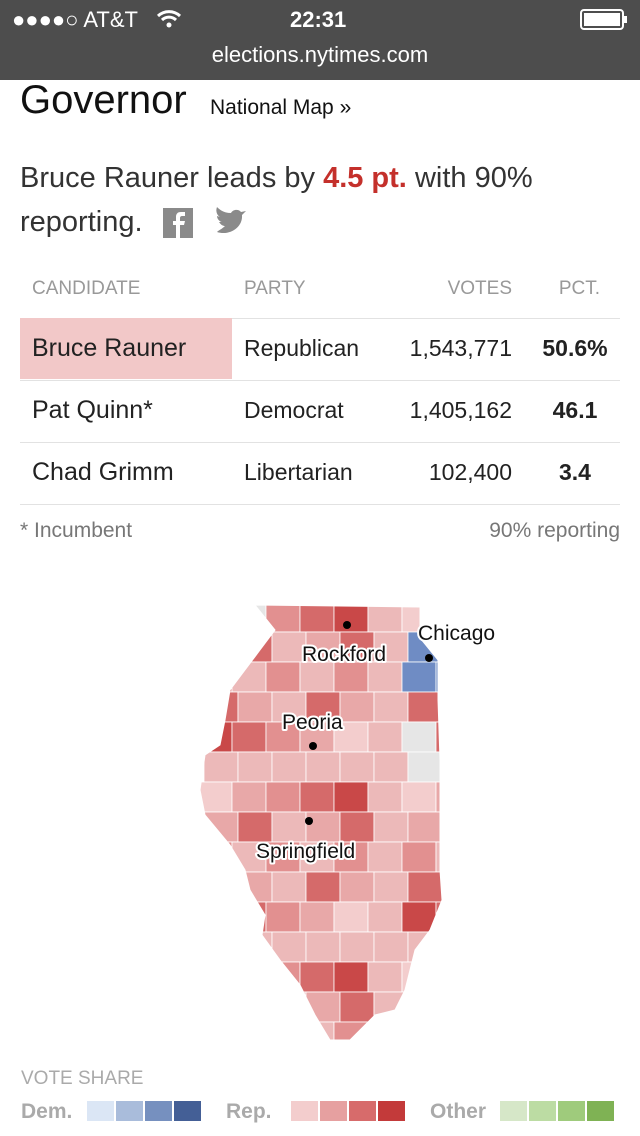 The height and width of the screenshot is (1136, 640). What do you see at coordinates (460, 348) in the screenshot?
I see `votes: 1,543,771` at bounding box center [460, 348].